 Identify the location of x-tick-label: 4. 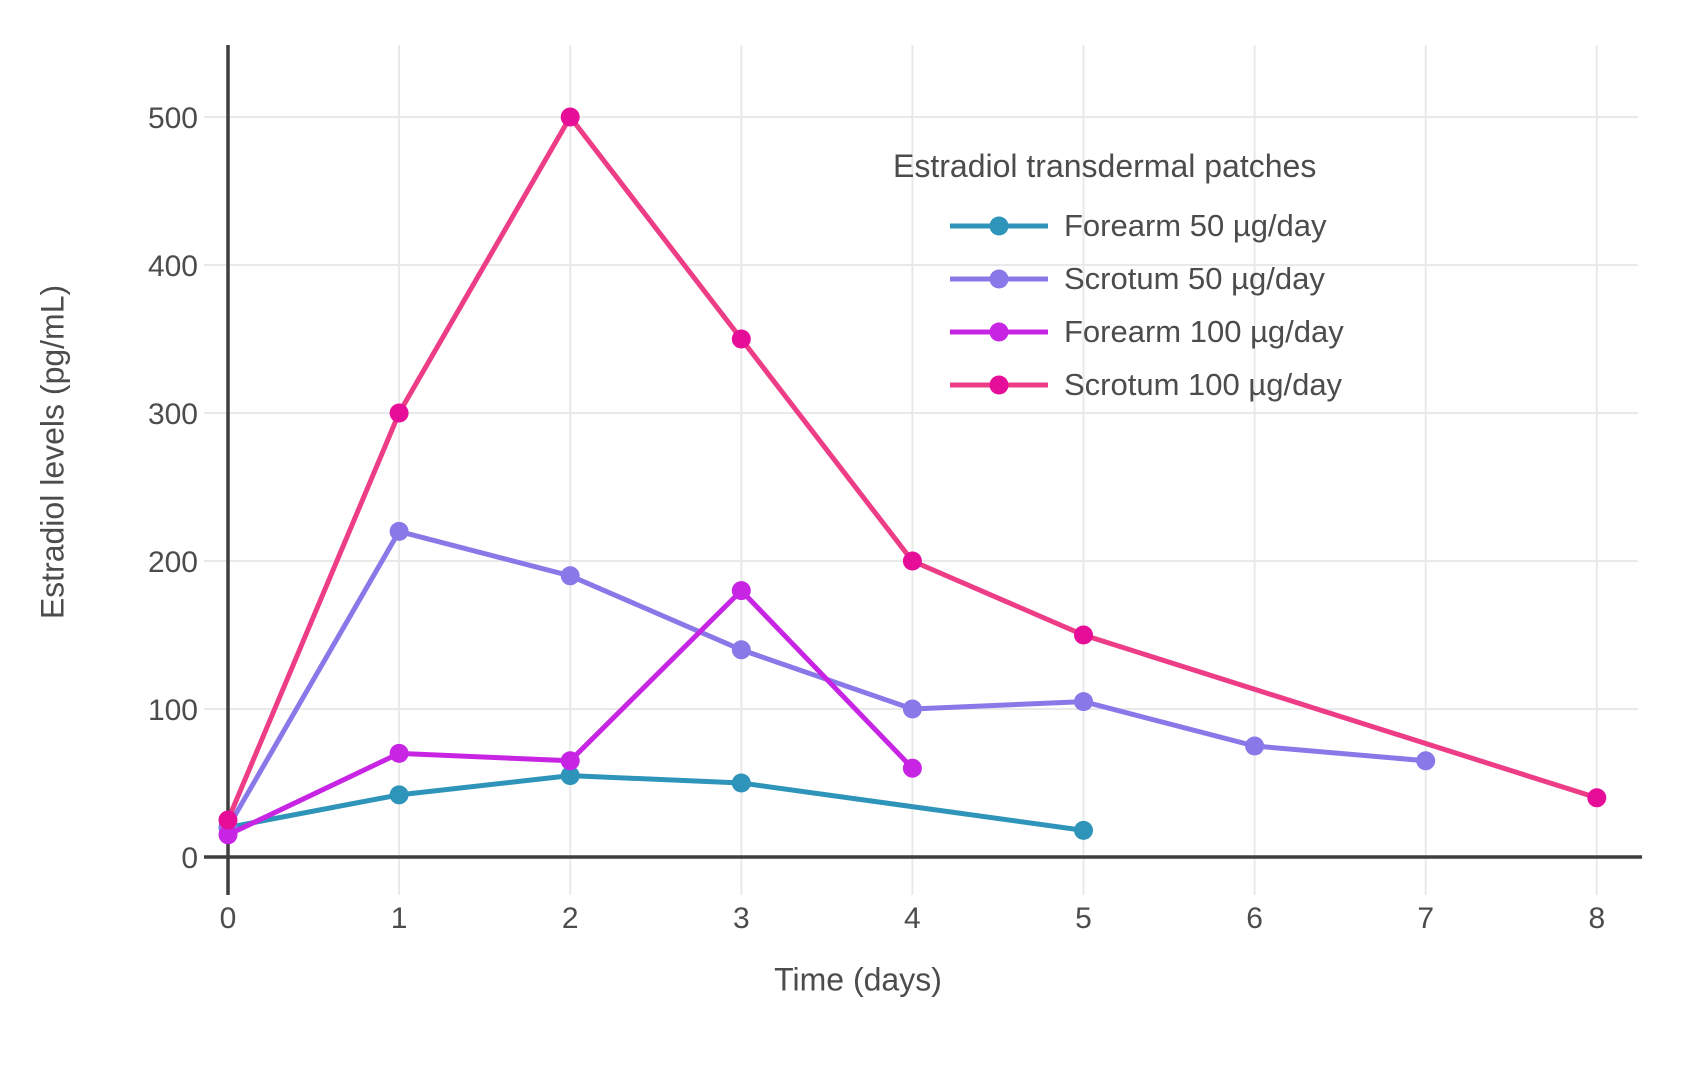
(912, 918).